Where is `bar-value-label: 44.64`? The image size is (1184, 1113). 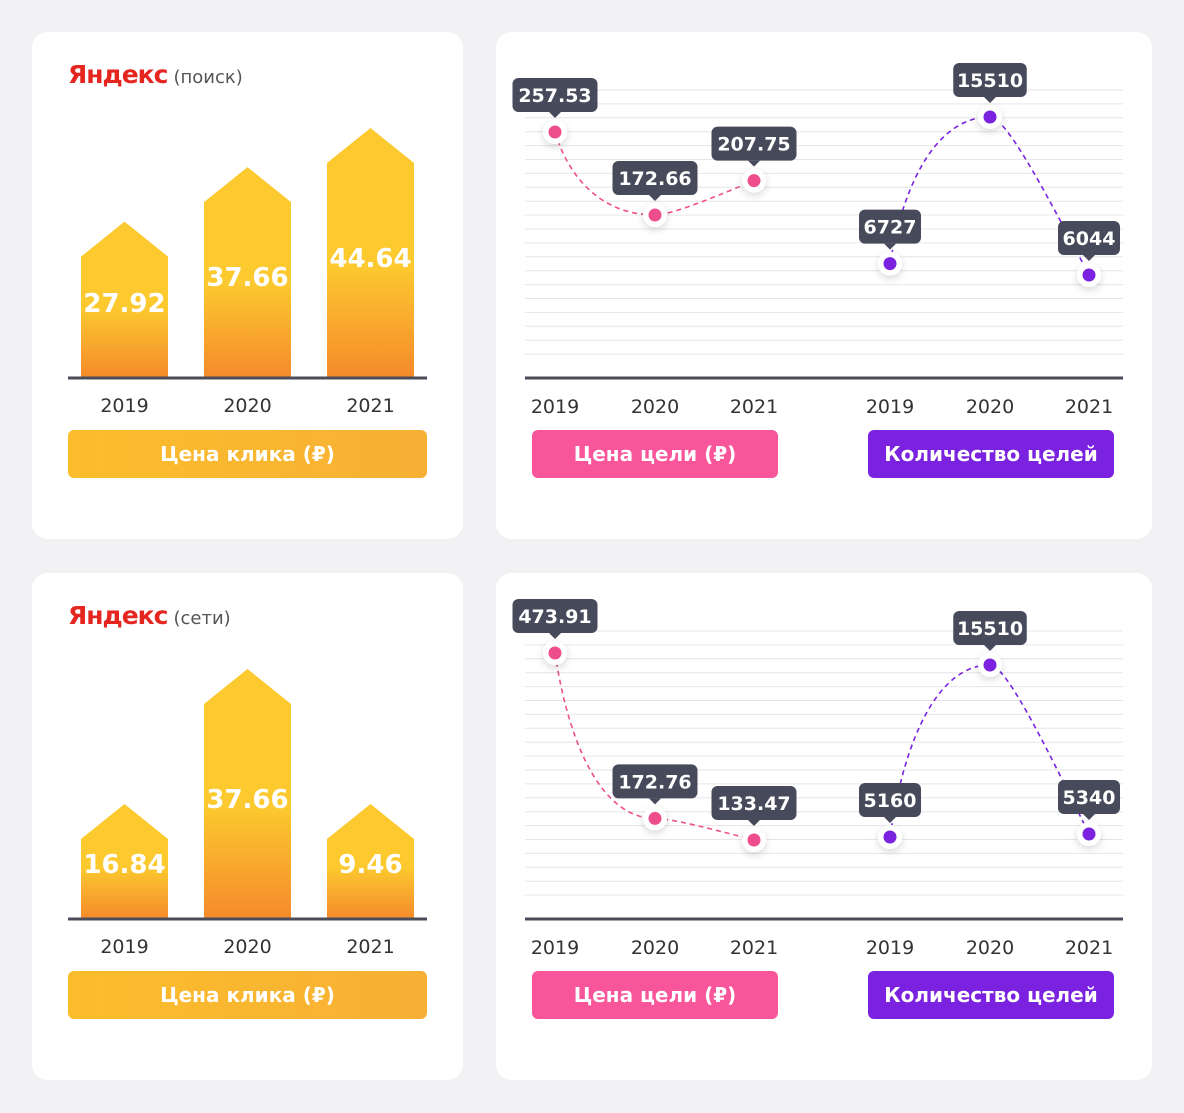 bar-value-label: 44.64 is located at coordinates (370, 259).